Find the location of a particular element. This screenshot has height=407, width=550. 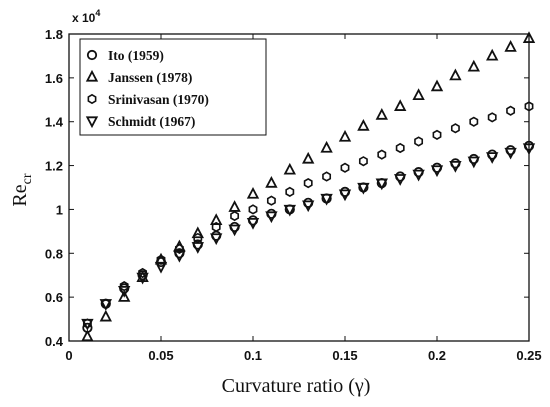

legend-label: Schmidt (1967) is located at coordinates (151, 121).